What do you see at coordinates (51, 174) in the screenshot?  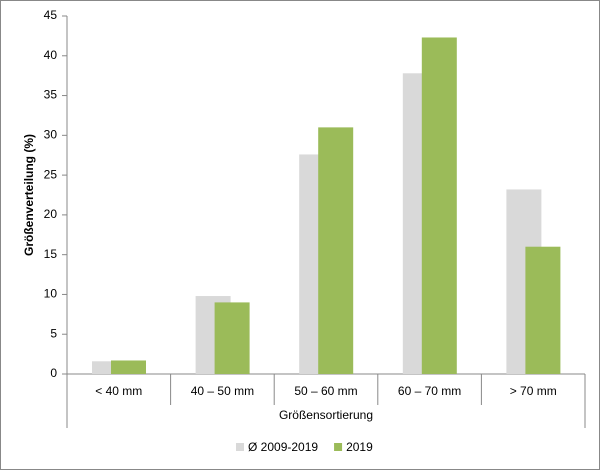 I see `y-tick-label: 25` at bounding box center [51, 174].